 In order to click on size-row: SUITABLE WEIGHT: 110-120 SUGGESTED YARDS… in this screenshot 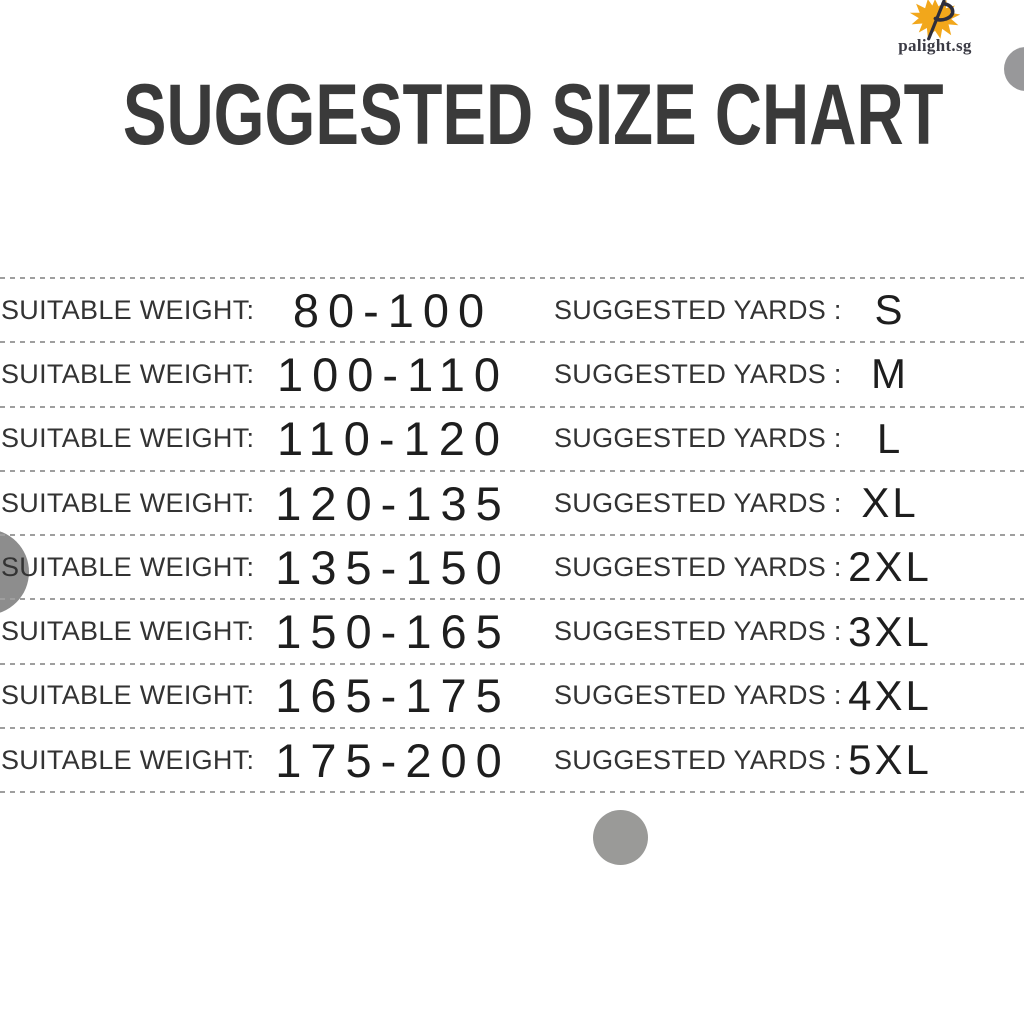, I will do `click(512, 439)`.